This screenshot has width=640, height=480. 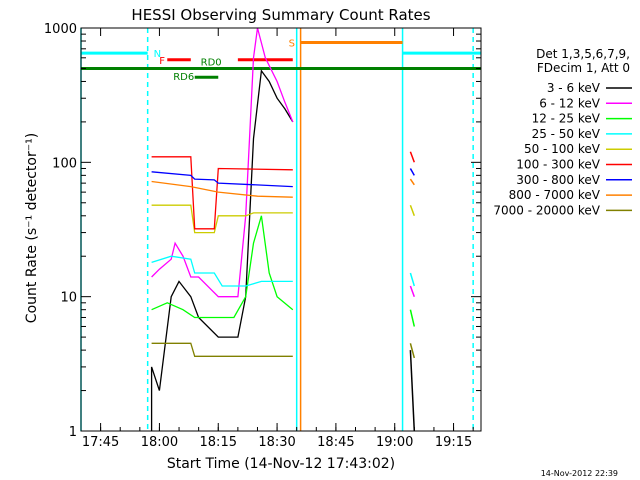 I want to click on legend-label-3: 25 - 50 keV, so click(x=566, y=134).